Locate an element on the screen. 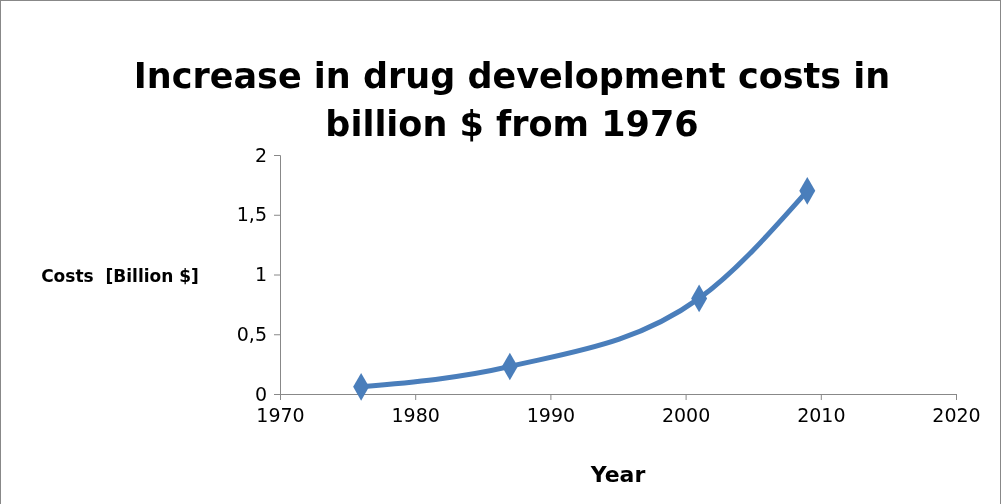  x-tick-label: 2010 is located at coordinates (821, 415).